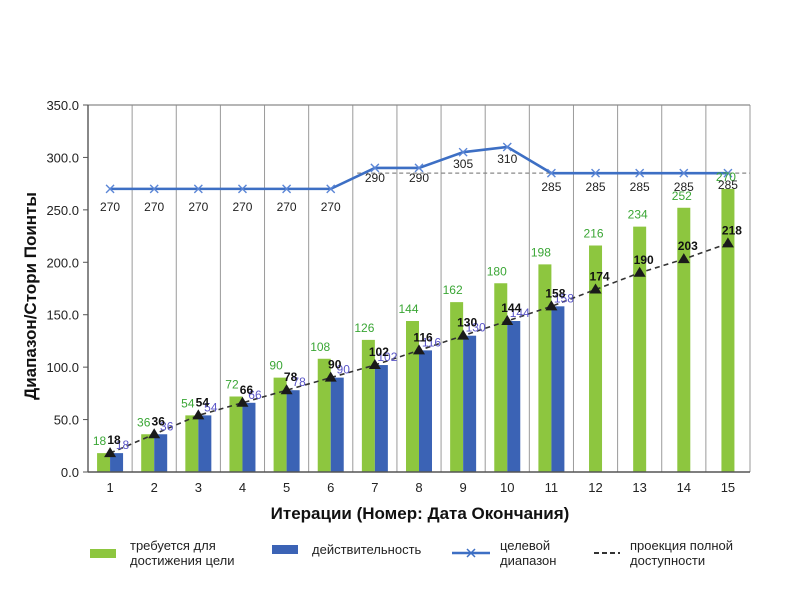  Describe the element at coordinates (167, 426) in the screenshot. I see `data-label-actual: 36` at that location.